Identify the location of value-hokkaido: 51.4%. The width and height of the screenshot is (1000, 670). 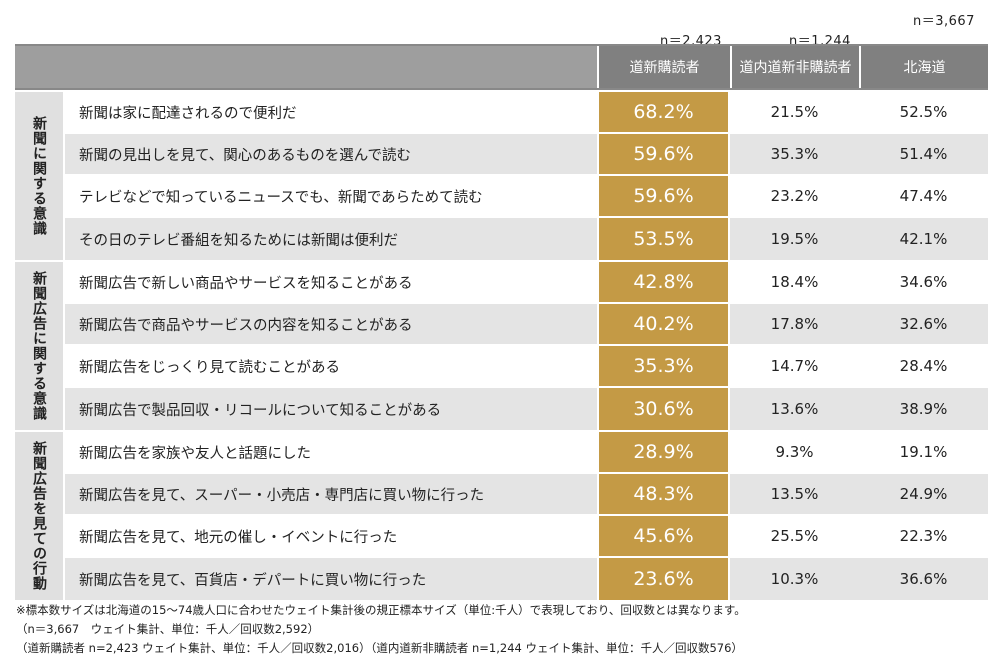
(923, 154).